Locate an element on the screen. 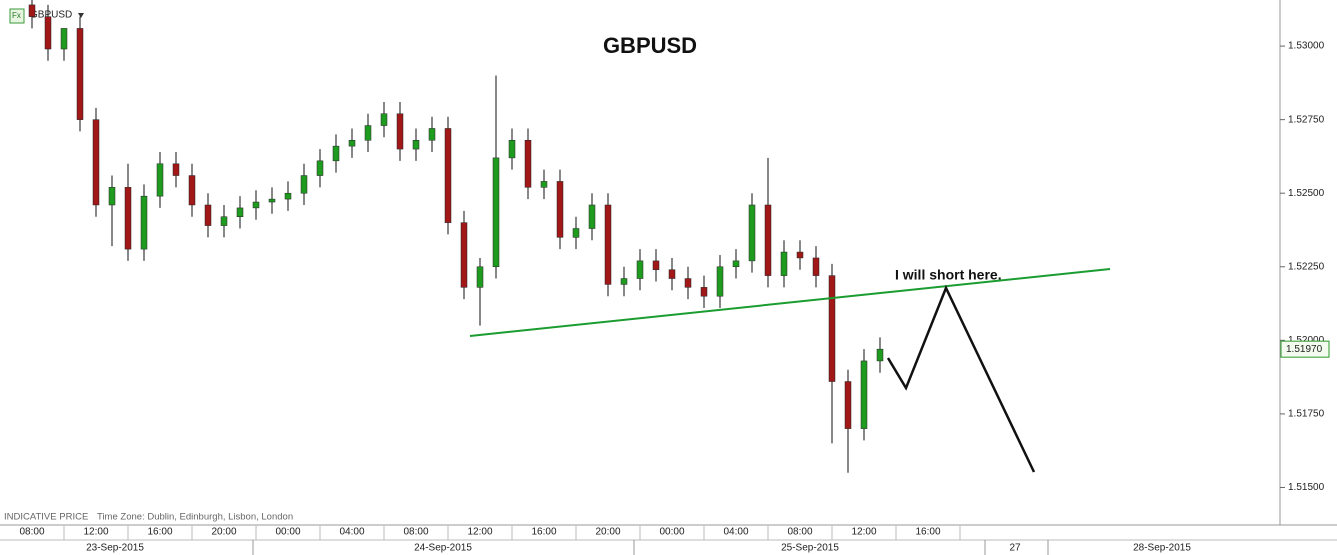  date-label: 27 is located at coordinates (1015, 548).